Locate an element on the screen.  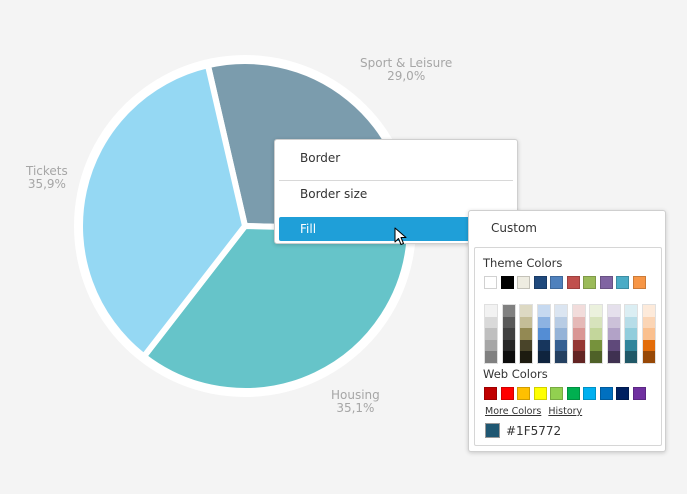
menu-item-border-size: Border size is located at coordinates (334, 194).